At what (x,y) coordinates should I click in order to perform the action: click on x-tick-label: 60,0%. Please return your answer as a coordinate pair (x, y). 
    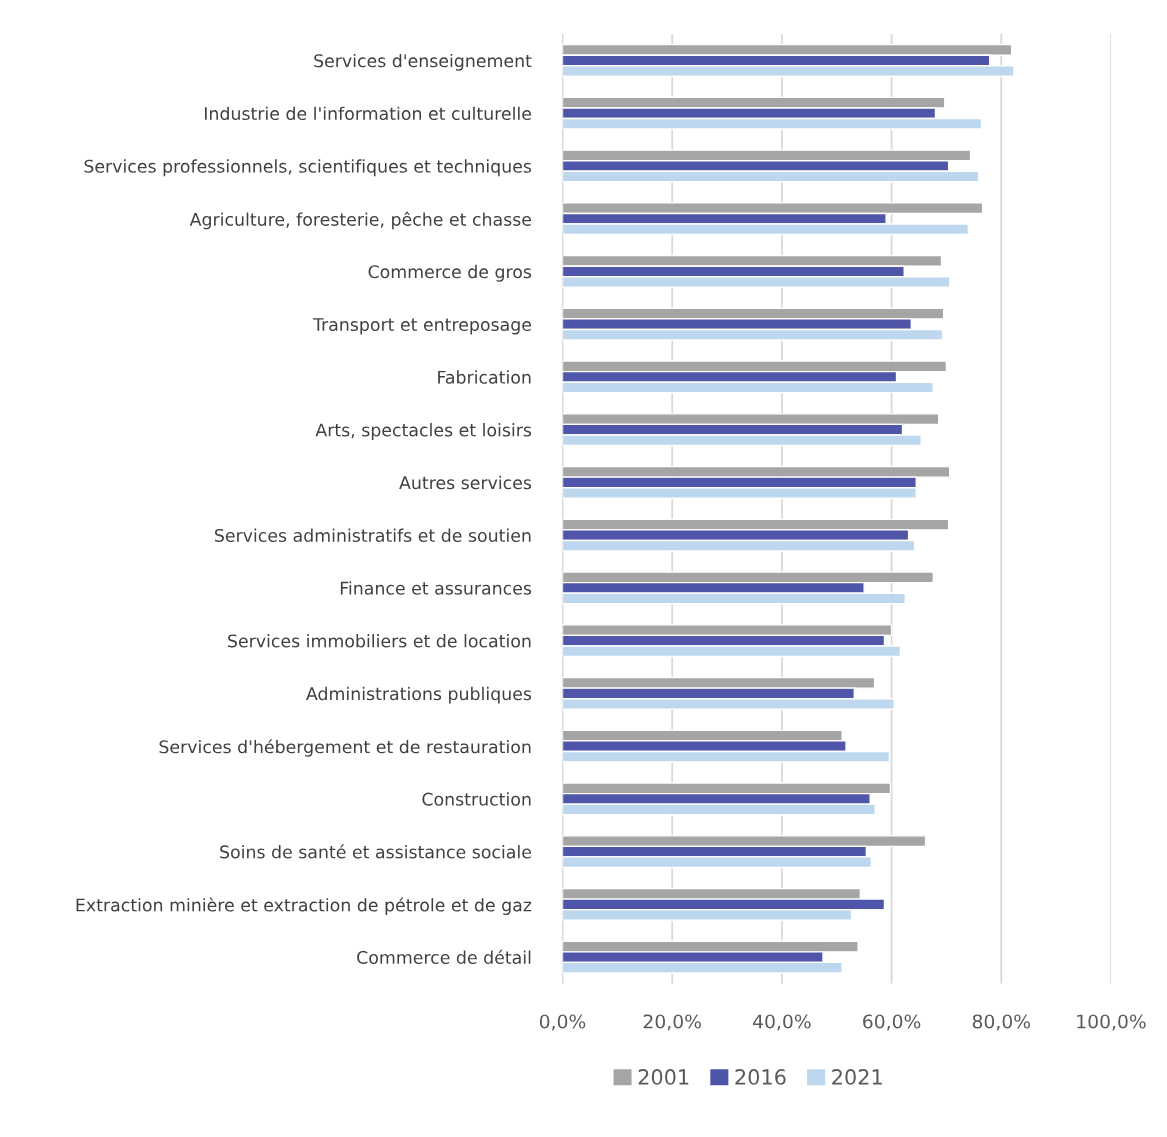
    Looking at the image, I should click on (892, 1022).